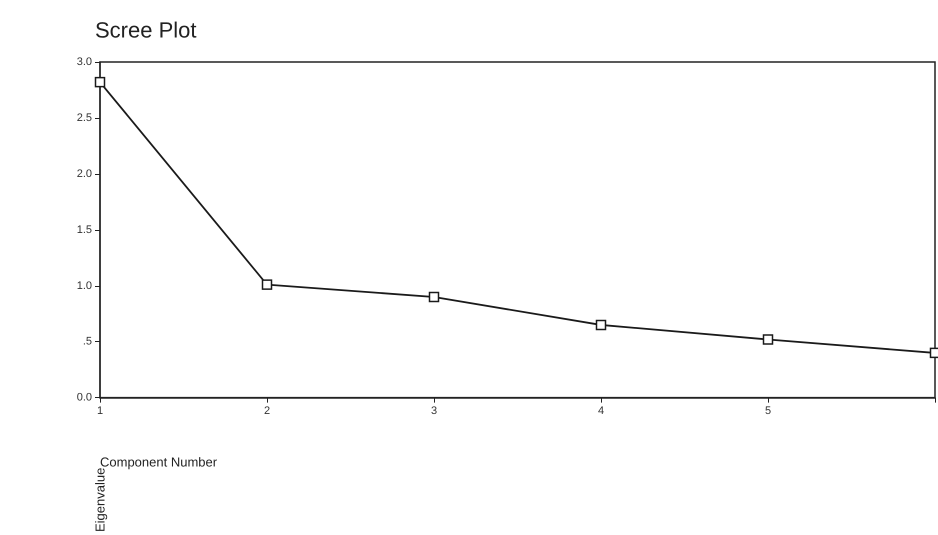 The width and height of the screenshot is (938, 535). I want to click on y-axis-title: Eigenvalue, so click(100, 500).